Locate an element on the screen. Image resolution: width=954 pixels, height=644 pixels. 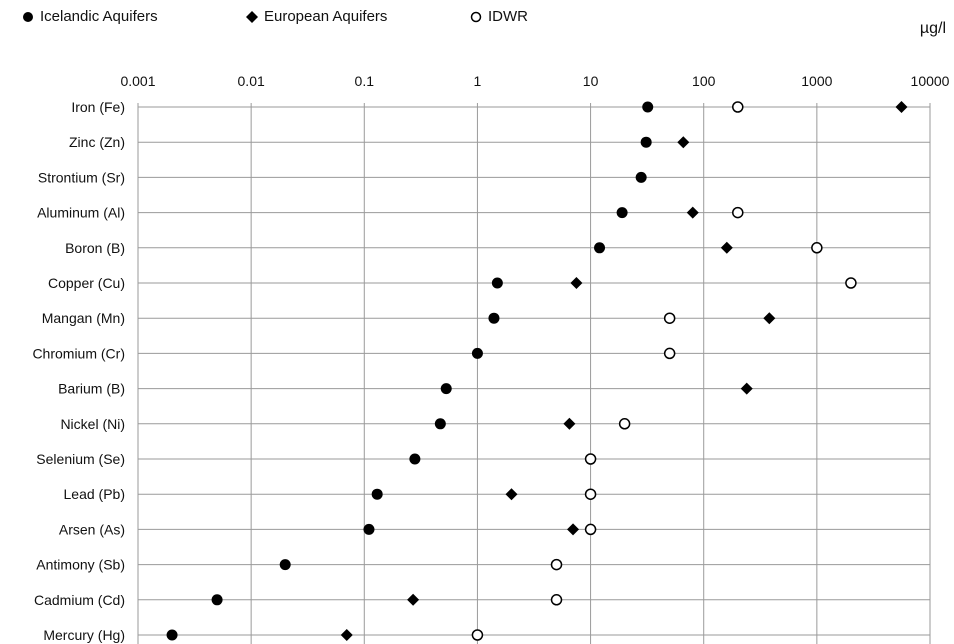
legend-item-idwr: IDWR is located at coordinates (499, 16).